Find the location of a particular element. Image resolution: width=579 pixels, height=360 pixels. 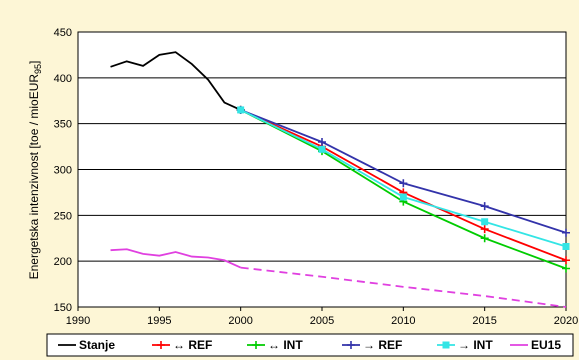

x-tick-2015: 2015 is located at coordinates (484, 321).